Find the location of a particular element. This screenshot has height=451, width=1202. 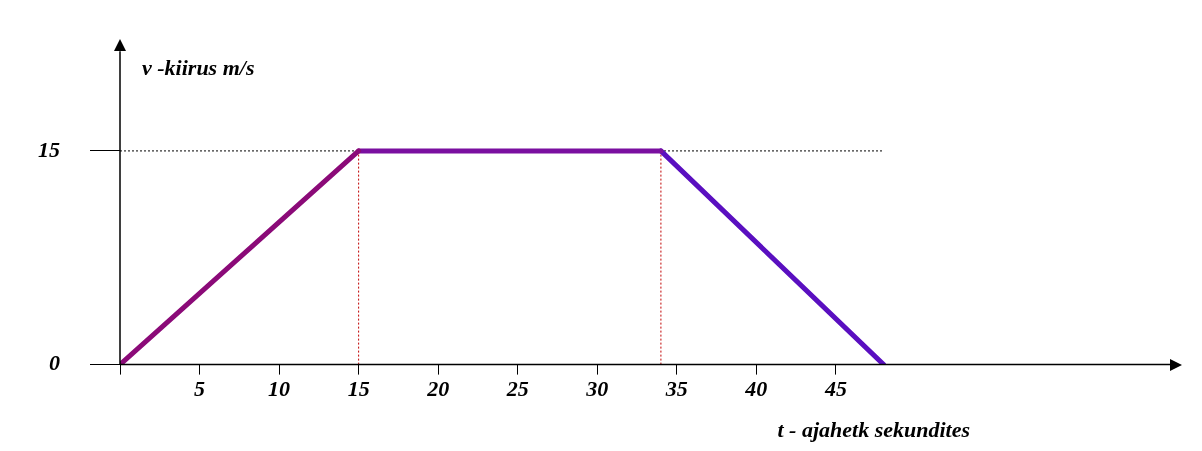

x-tick-label: 30 is located at coordinates (597, 389).